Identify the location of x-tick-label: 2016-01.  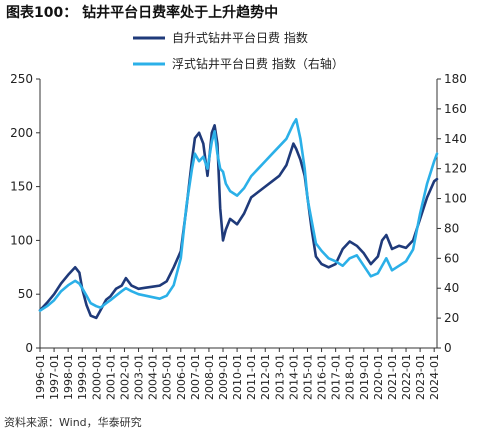
(322, 377).